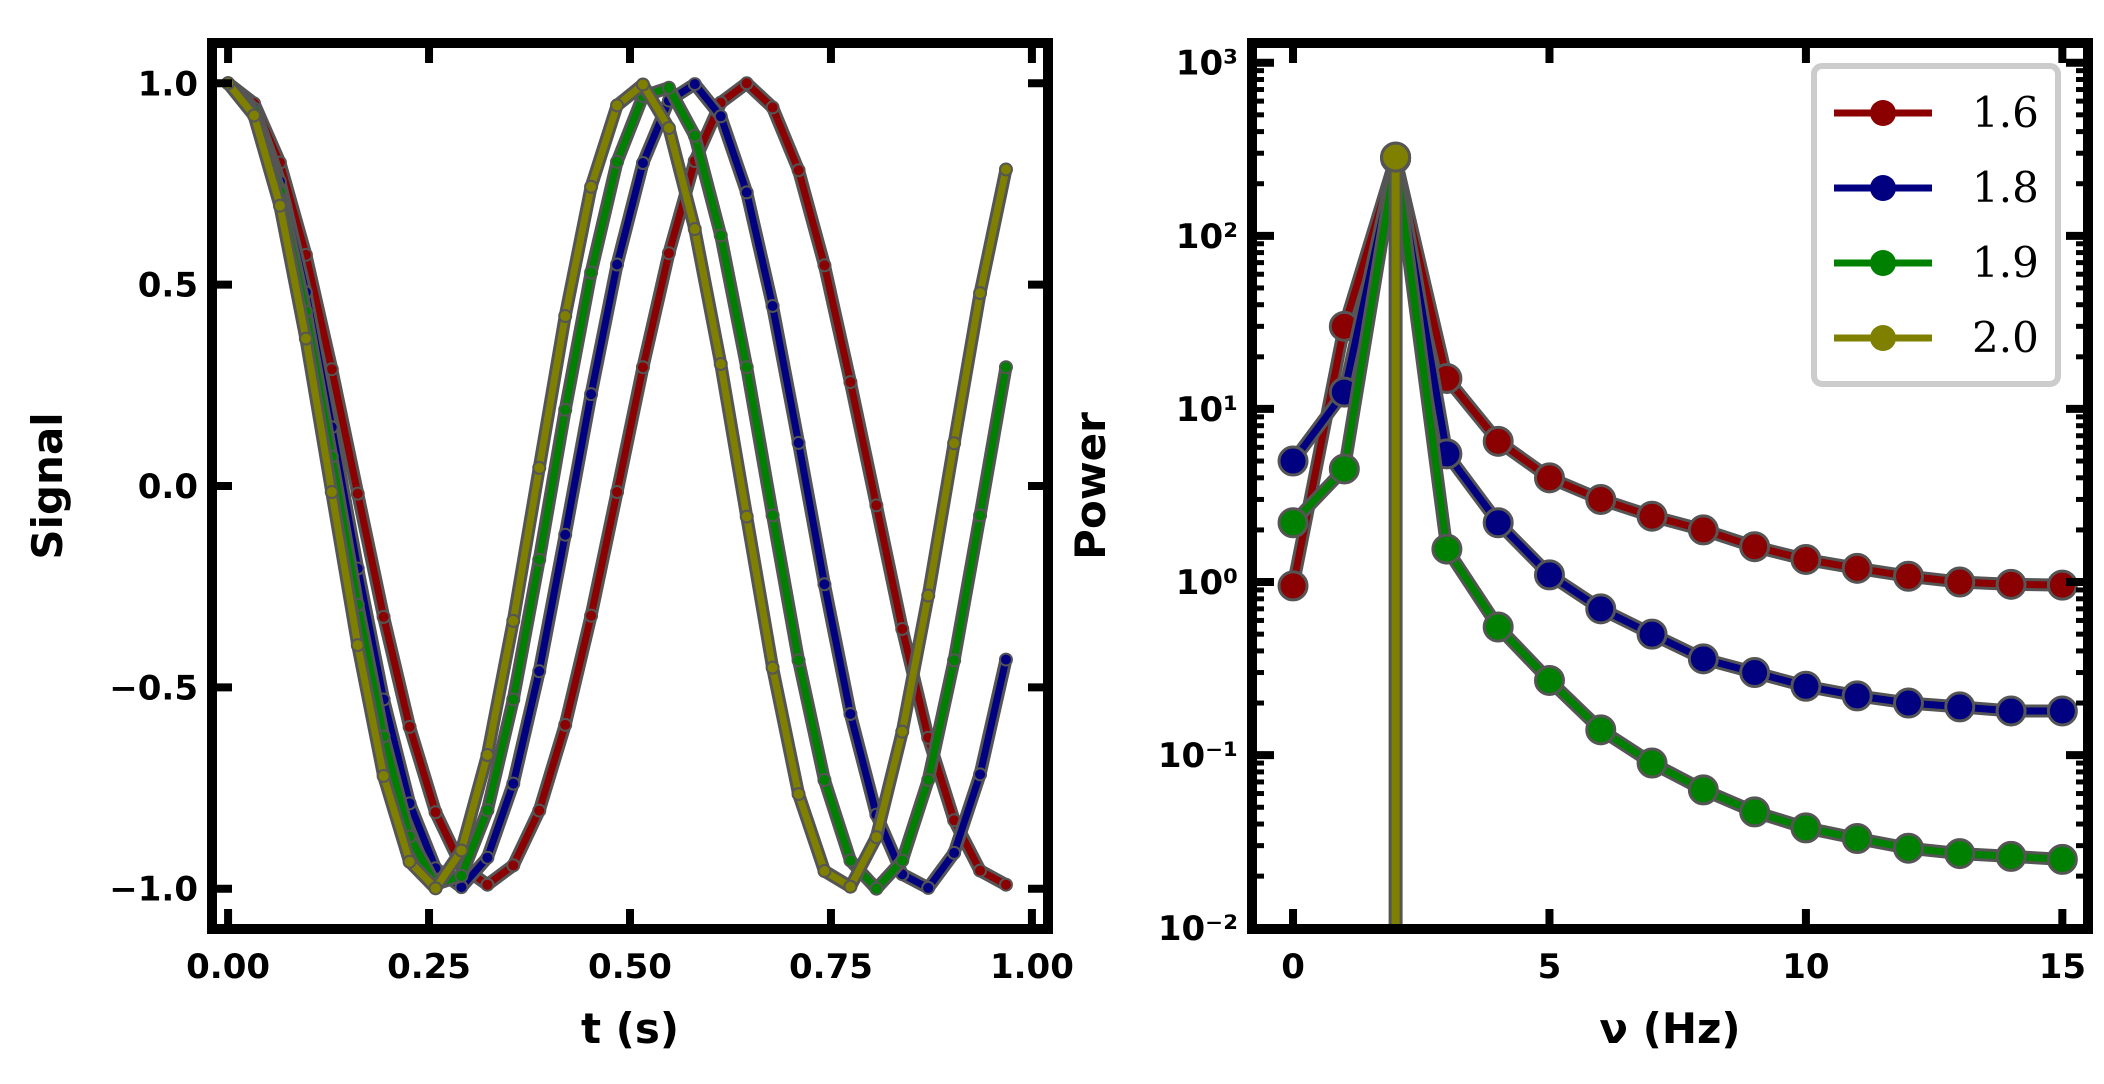 The height and width of the screenshot is (1084, 2104). What do you see at coordinates (168, 487) in the screenshot?
I see `signal-y-tick-label: 0.0` at bounding box center [168, 487].